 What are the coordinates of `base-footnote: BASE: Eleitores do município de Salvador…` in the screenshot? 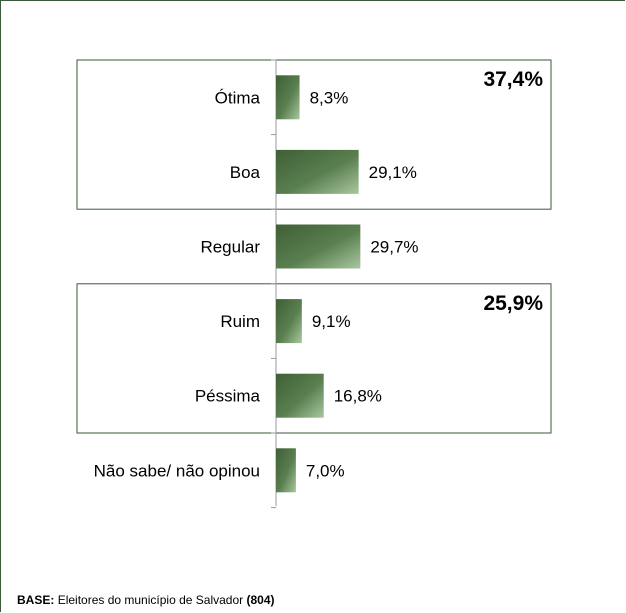 It's located at (145, 600).